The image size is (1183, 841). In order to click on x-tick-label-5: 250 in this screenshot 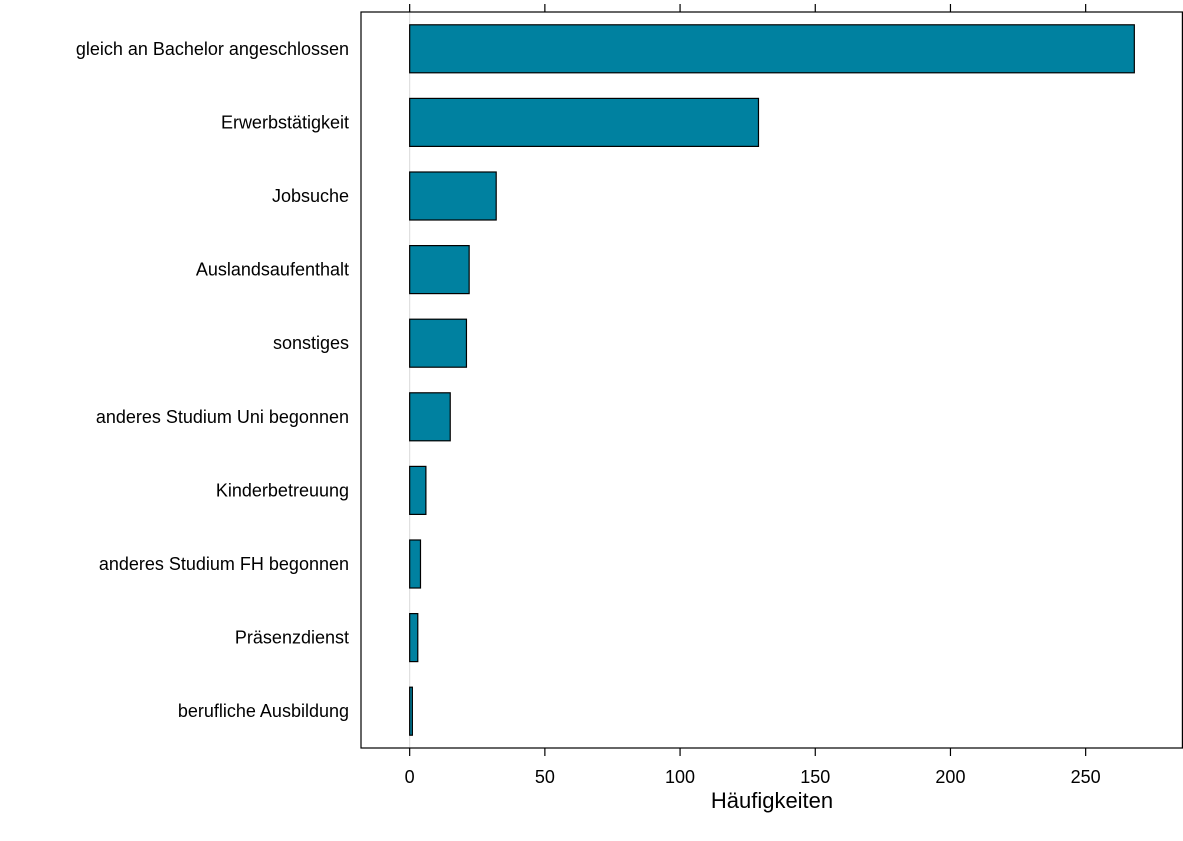, I will do `click(1086, 777)`.